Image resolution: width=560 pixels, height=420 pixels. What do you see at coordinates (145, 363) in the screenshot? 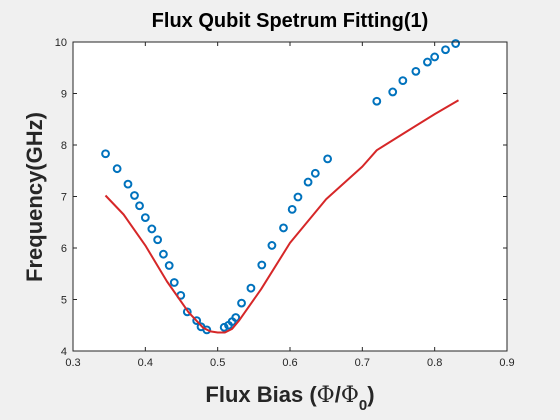
I see `x-tick-label: 0.4` at bounding box center [145, 363].